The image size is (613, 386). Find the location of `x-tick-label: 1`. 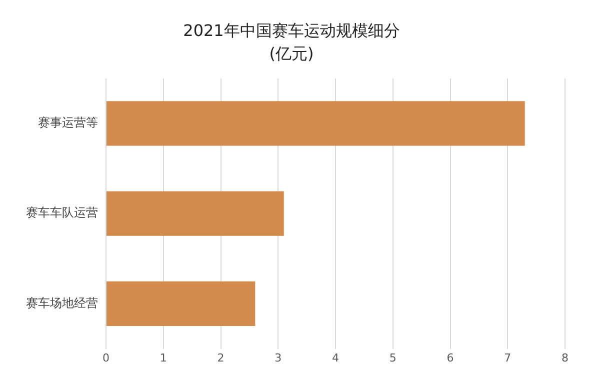

x-tick-label: 1 is located at coordinates (163, 357).